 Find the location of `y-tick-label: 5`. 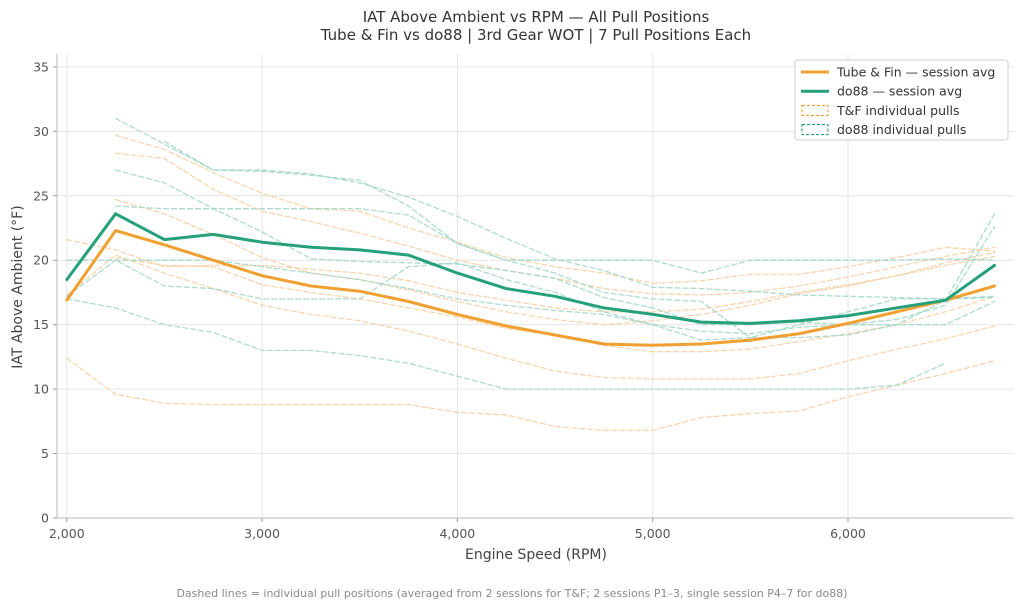

y-tick-label: 5 is located at coordinates (45, 453).